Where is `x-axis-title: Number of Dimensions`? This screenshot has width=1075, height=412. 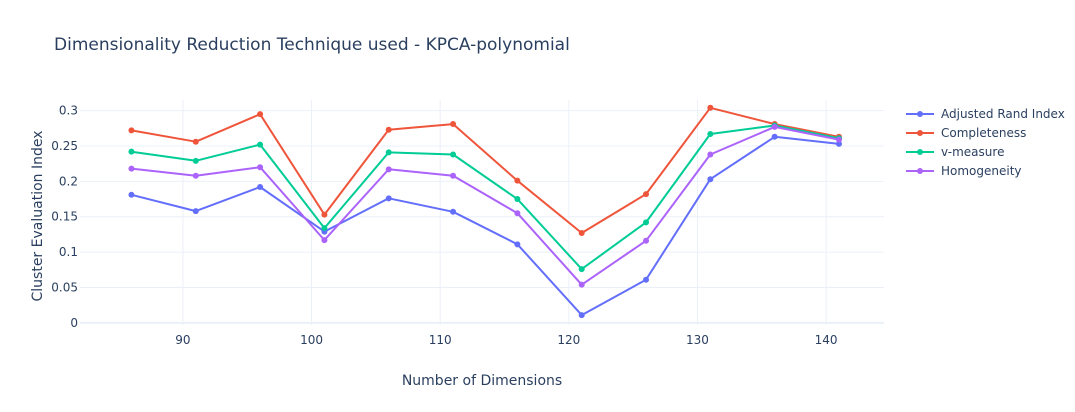
x-axis-title: Number of Dimensions is located at coordinates (482, 381).